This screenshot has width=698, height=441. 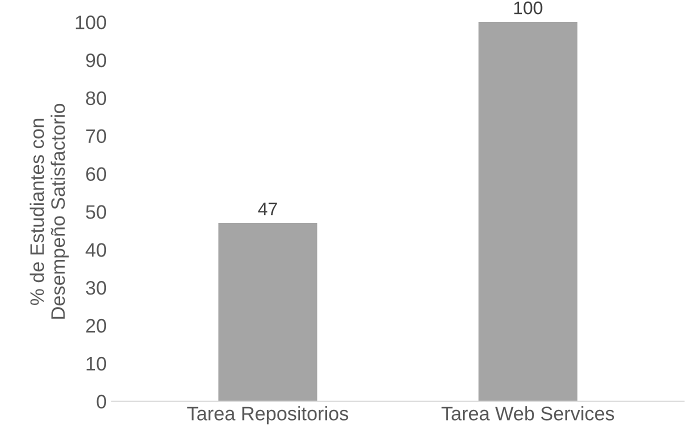 I want to click on y-axis-title: % de Estudiantes con Desempeño Satisfactorio, so click(x=49, y=211).